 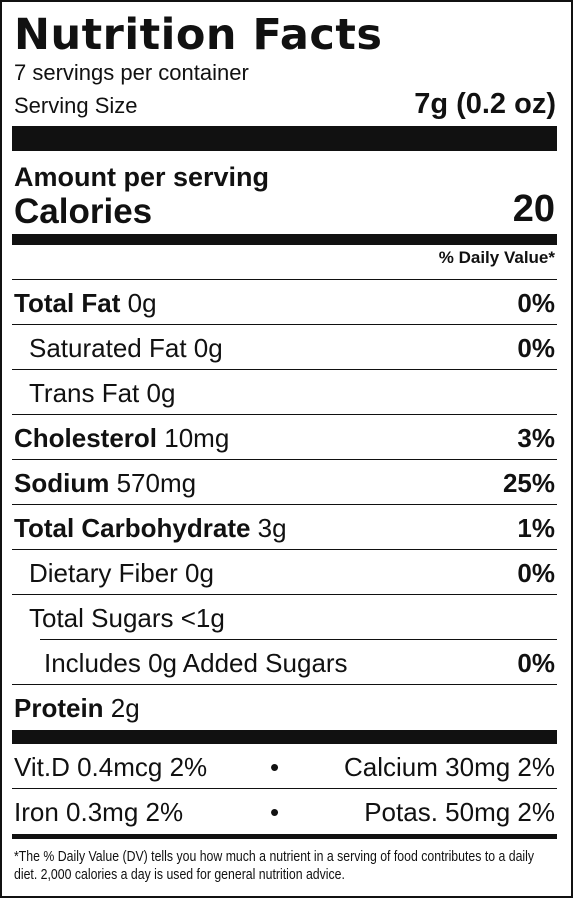 What do you see at coordinates (121, 573) in the screenshot?
I see `nutrient-name: Dietary Fiber 0g` at bounding box center [121, 573].